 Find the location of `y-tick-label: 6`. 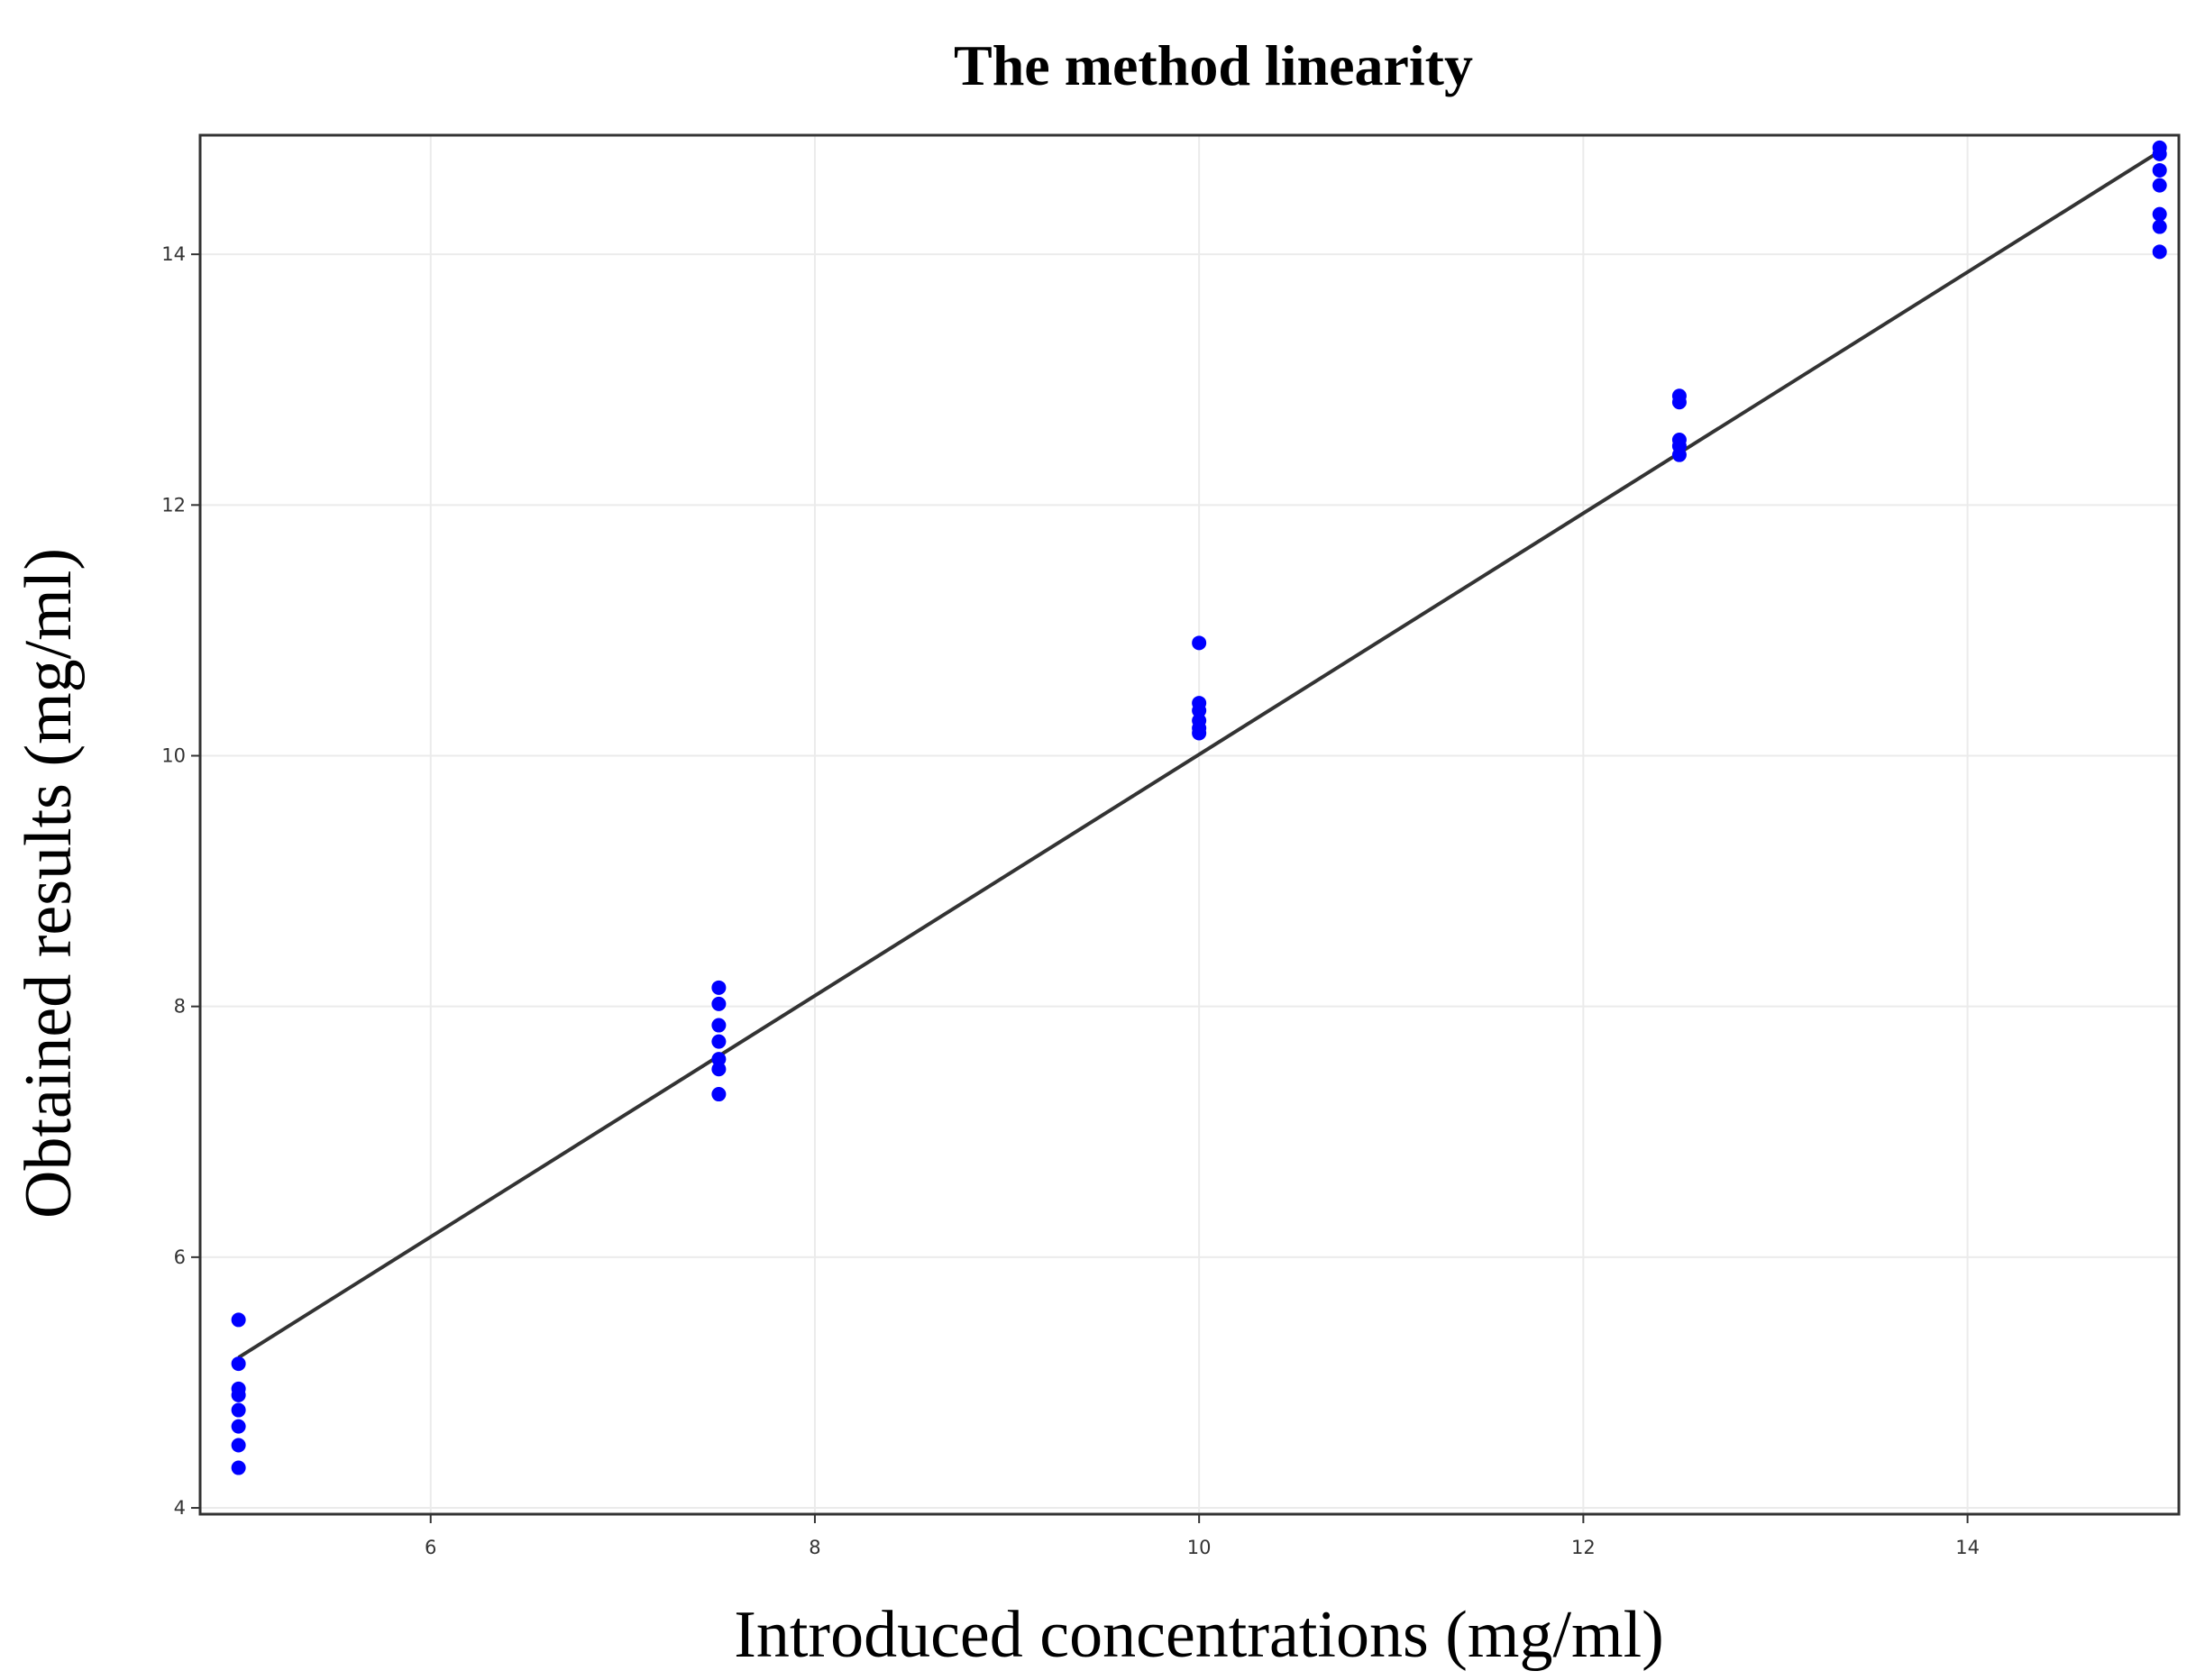

y-tick-label: 6 is located at coordinates (180, 1257).